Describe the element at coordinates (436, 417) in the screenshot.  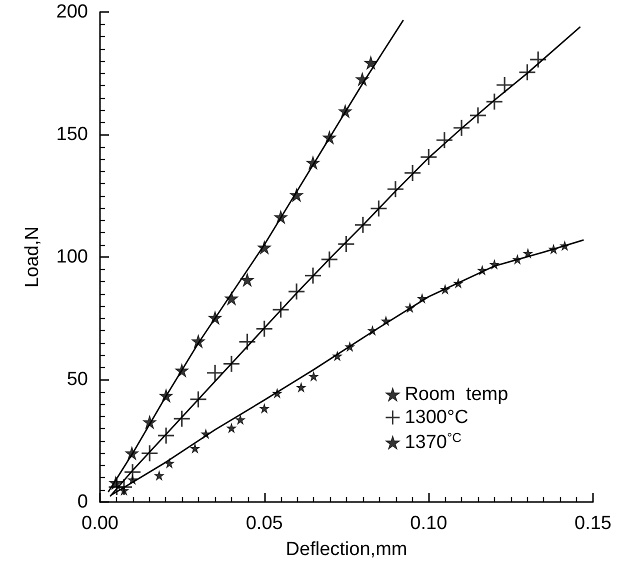
I see `legend-label: 1300°C` at that location.